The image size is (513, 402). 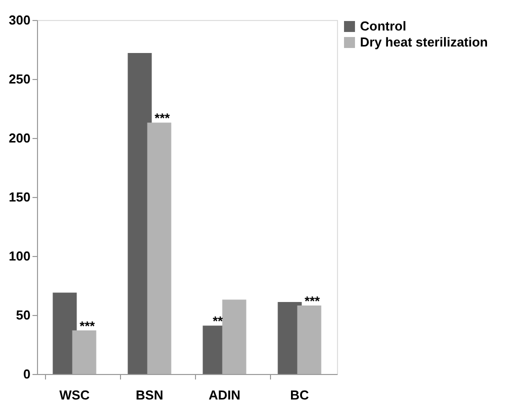 What do you see at coordinates (19, 256) in the screenshot?
I see `y-tick-label: 100` at bounding box center [19, 256].